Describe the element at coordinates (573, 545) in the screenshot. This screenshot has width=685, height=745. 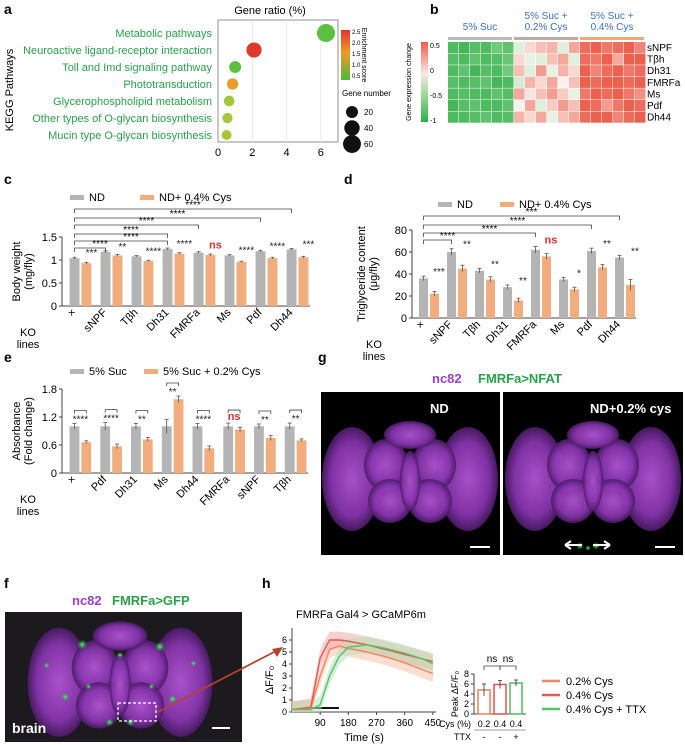
I see `g-arrow-left` at that location.